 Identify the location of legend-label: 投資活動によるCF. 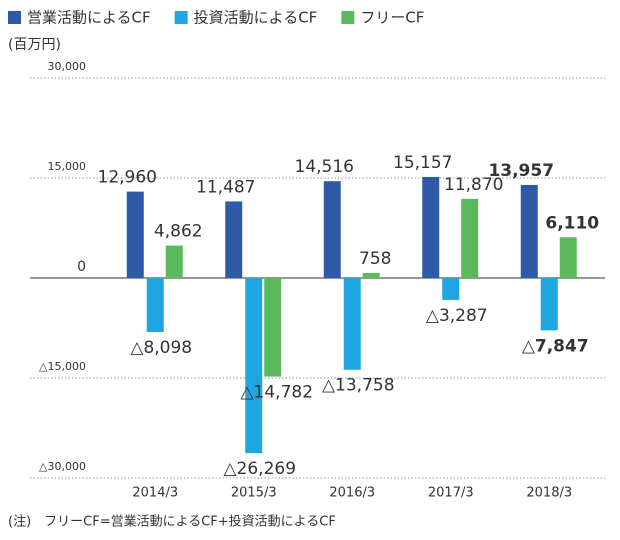
(256, 18).